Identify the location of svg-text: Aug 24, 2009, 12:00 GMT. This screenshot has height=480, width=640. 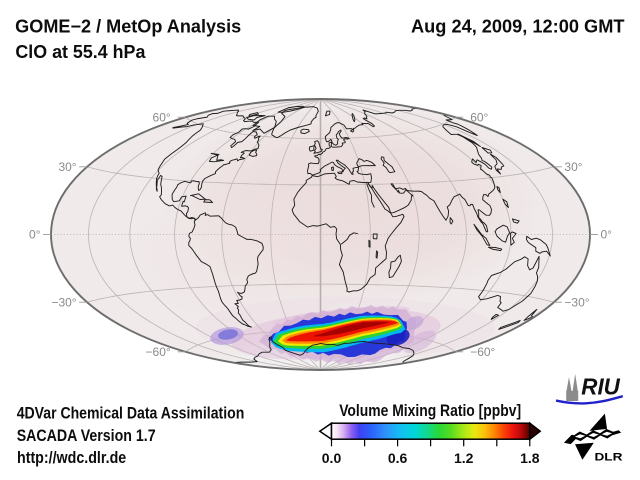
(518, 26).